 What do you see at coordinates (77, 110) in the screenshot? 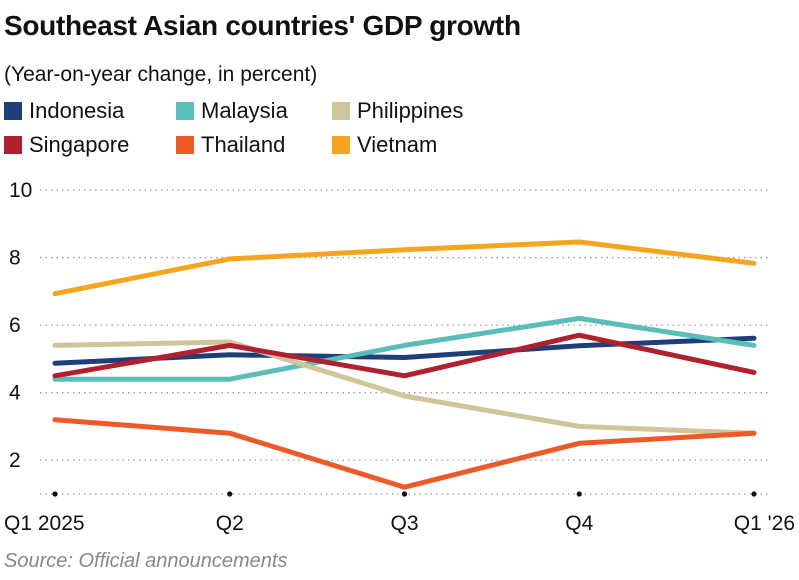
I see `legend-label-indonesia: Indonesia` at bounding box center [77, 110].